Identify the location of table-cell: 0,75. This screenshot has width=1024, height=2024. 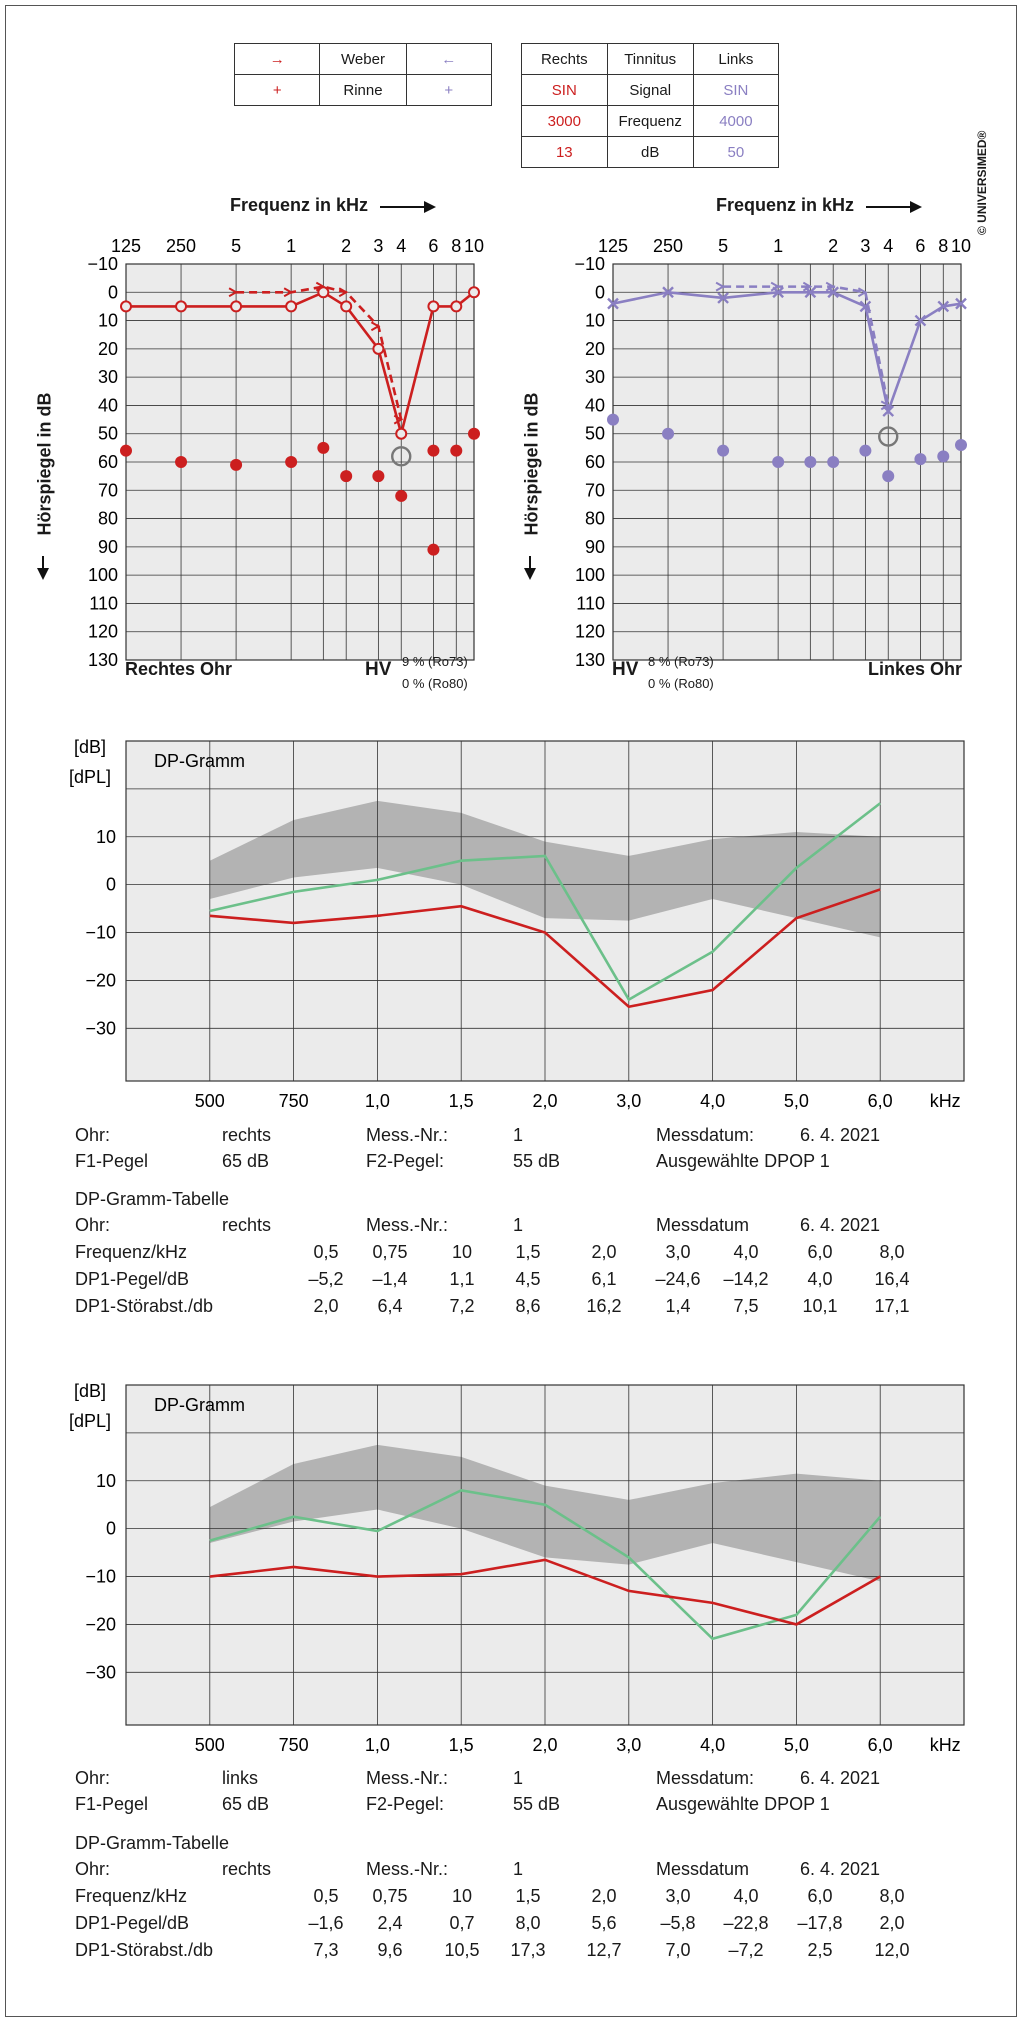
(390, 1252).